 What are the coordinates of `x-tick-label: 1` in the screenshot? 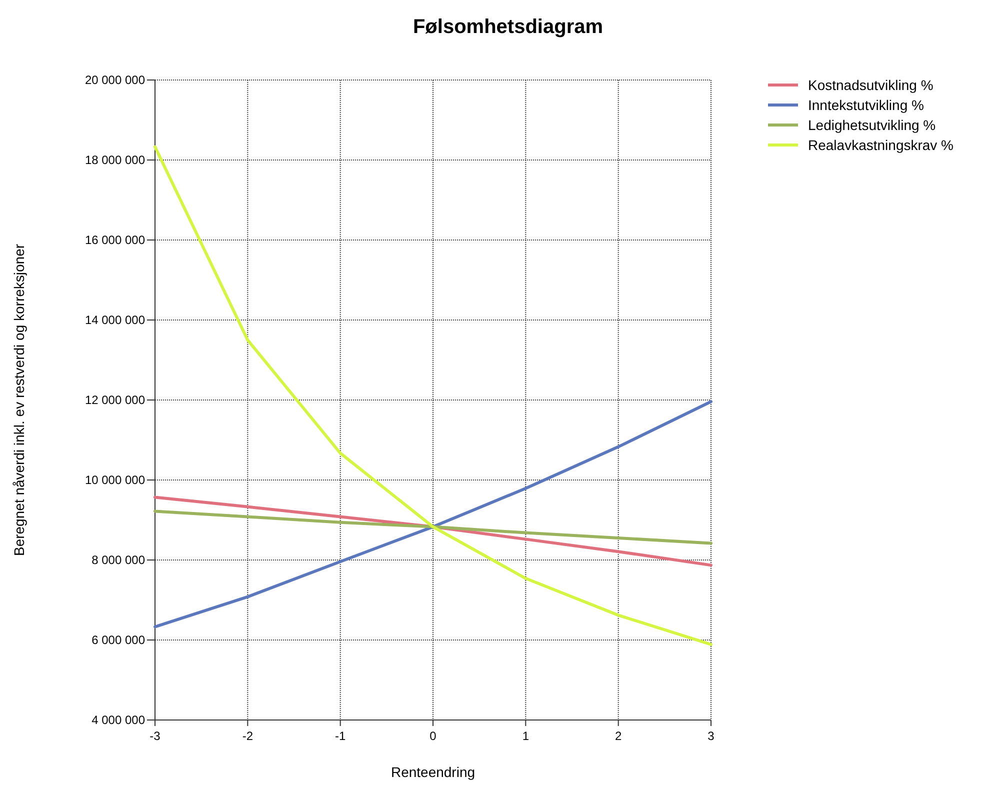 It's located at (526, 736).